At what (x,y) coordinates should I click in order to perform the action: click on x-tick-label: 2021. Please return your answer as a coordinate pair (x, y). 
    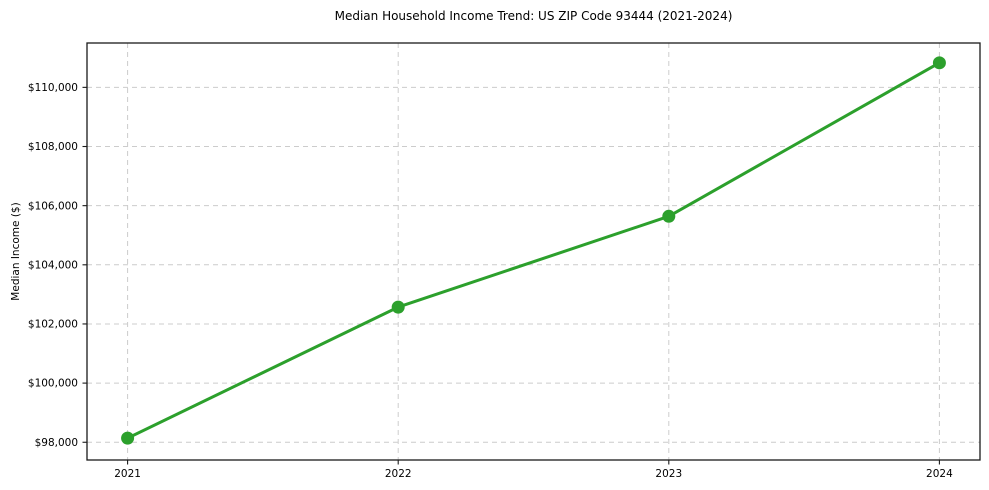
    Looking at the image, I should click on (127, 474).